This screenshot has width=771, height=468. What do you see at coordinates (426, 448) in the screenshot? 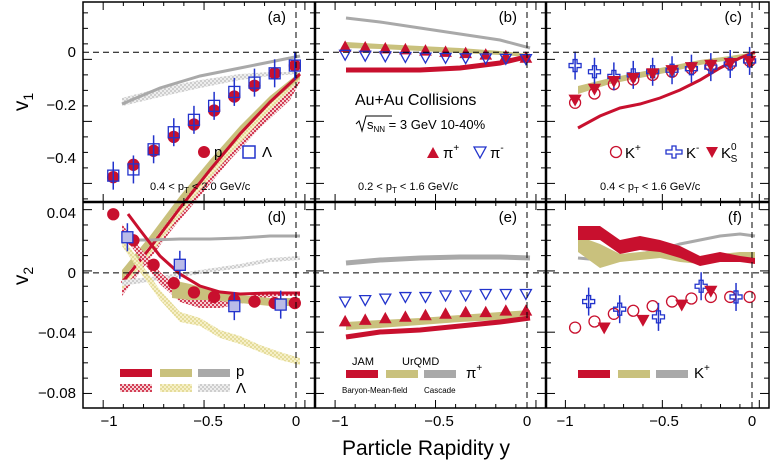
I see `x-axis-title: Particle Rapidity y` at bounding box center [426, 448].